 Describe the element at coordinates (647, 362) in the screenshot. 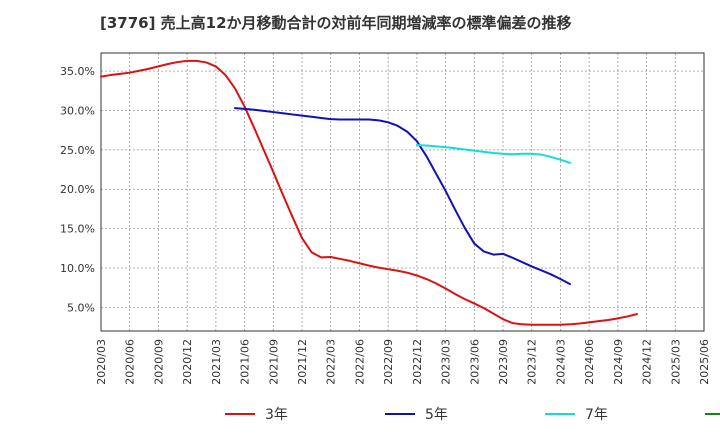

I see `x-tick-label: 2024/12` at that location.